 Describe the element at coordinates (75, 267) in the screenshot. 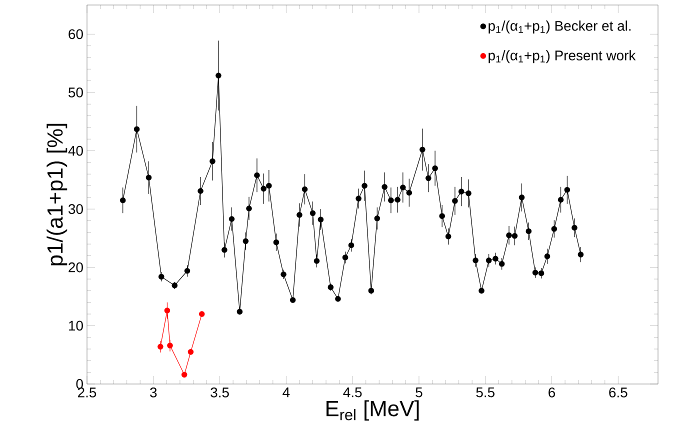

I see `y-tick-label: 20` at that location.